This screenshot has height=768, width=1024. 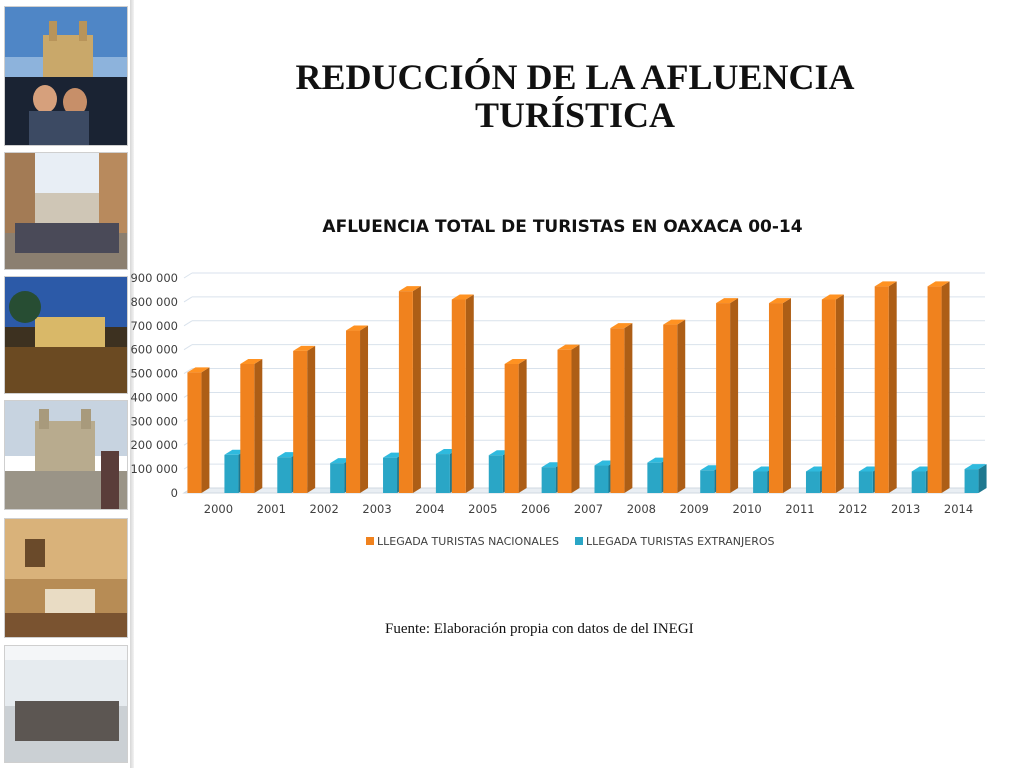 What do you see at coordinates (154, 469) in the screenshot?
I see `y-tick-label: 100 000` at bounding box center [154, 469].